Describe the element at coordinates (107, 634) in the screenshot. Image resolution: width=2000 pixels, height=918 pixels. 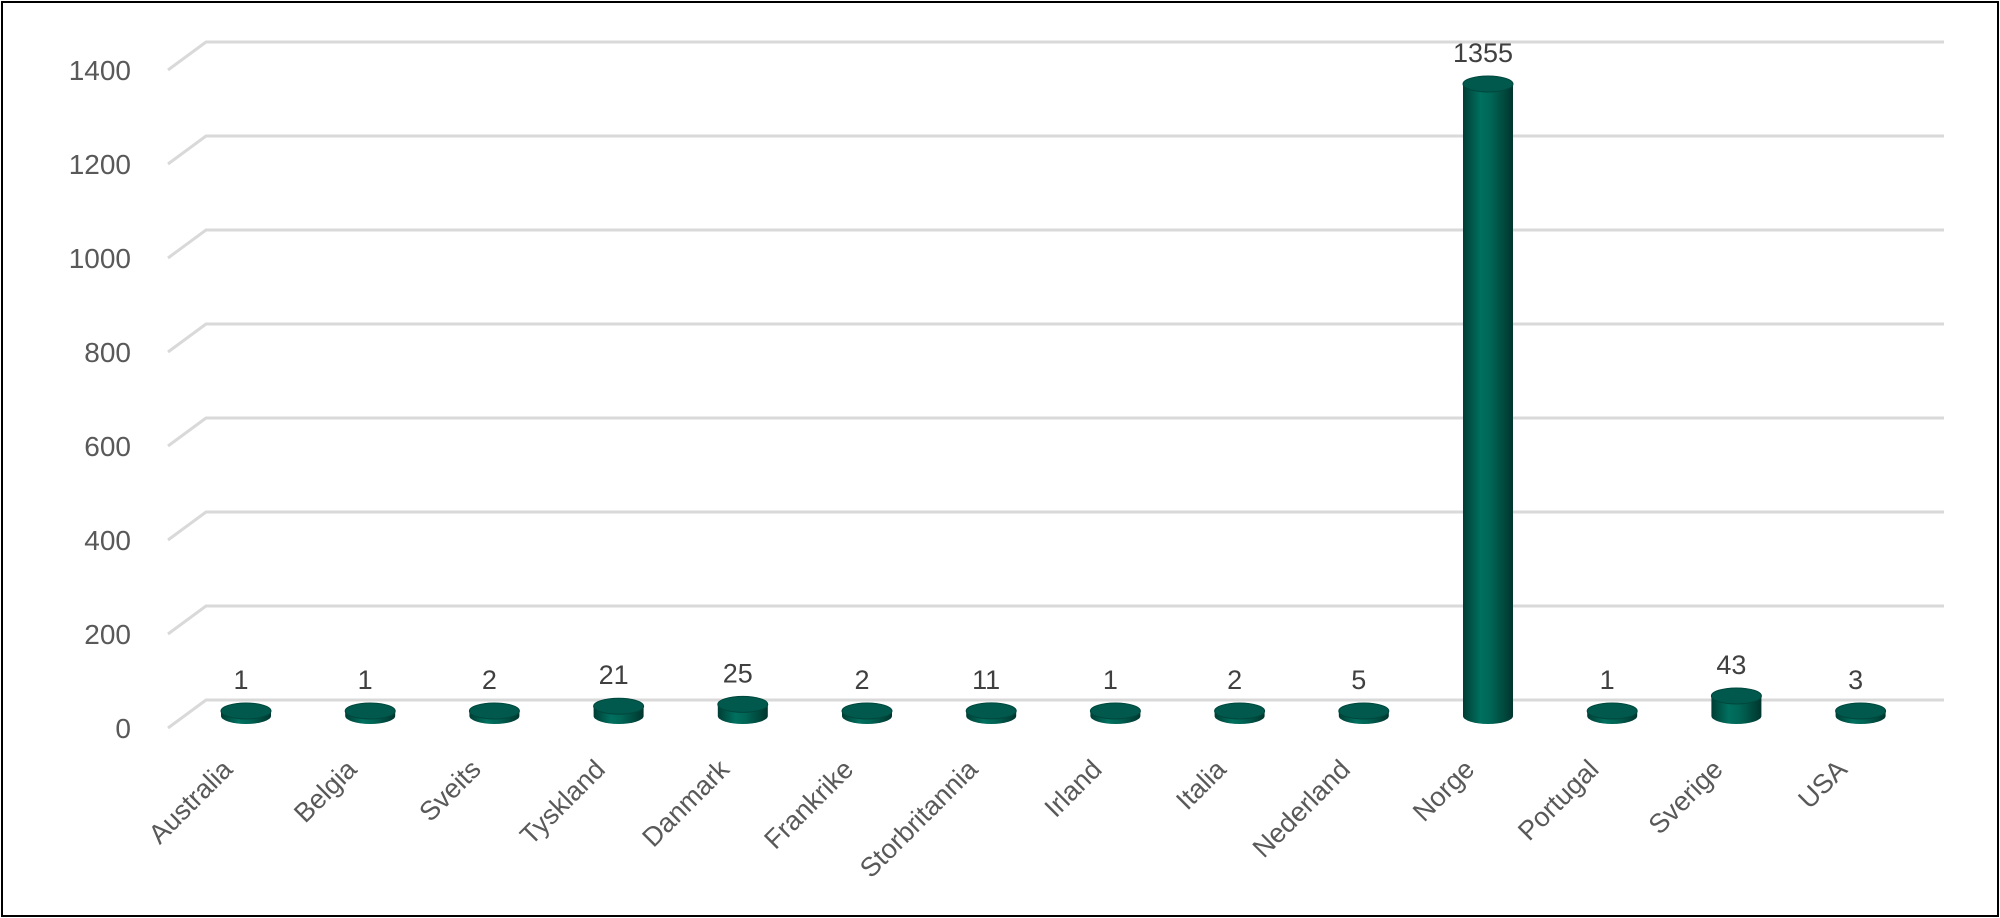
I see `y-tick-label: 200` at that location.